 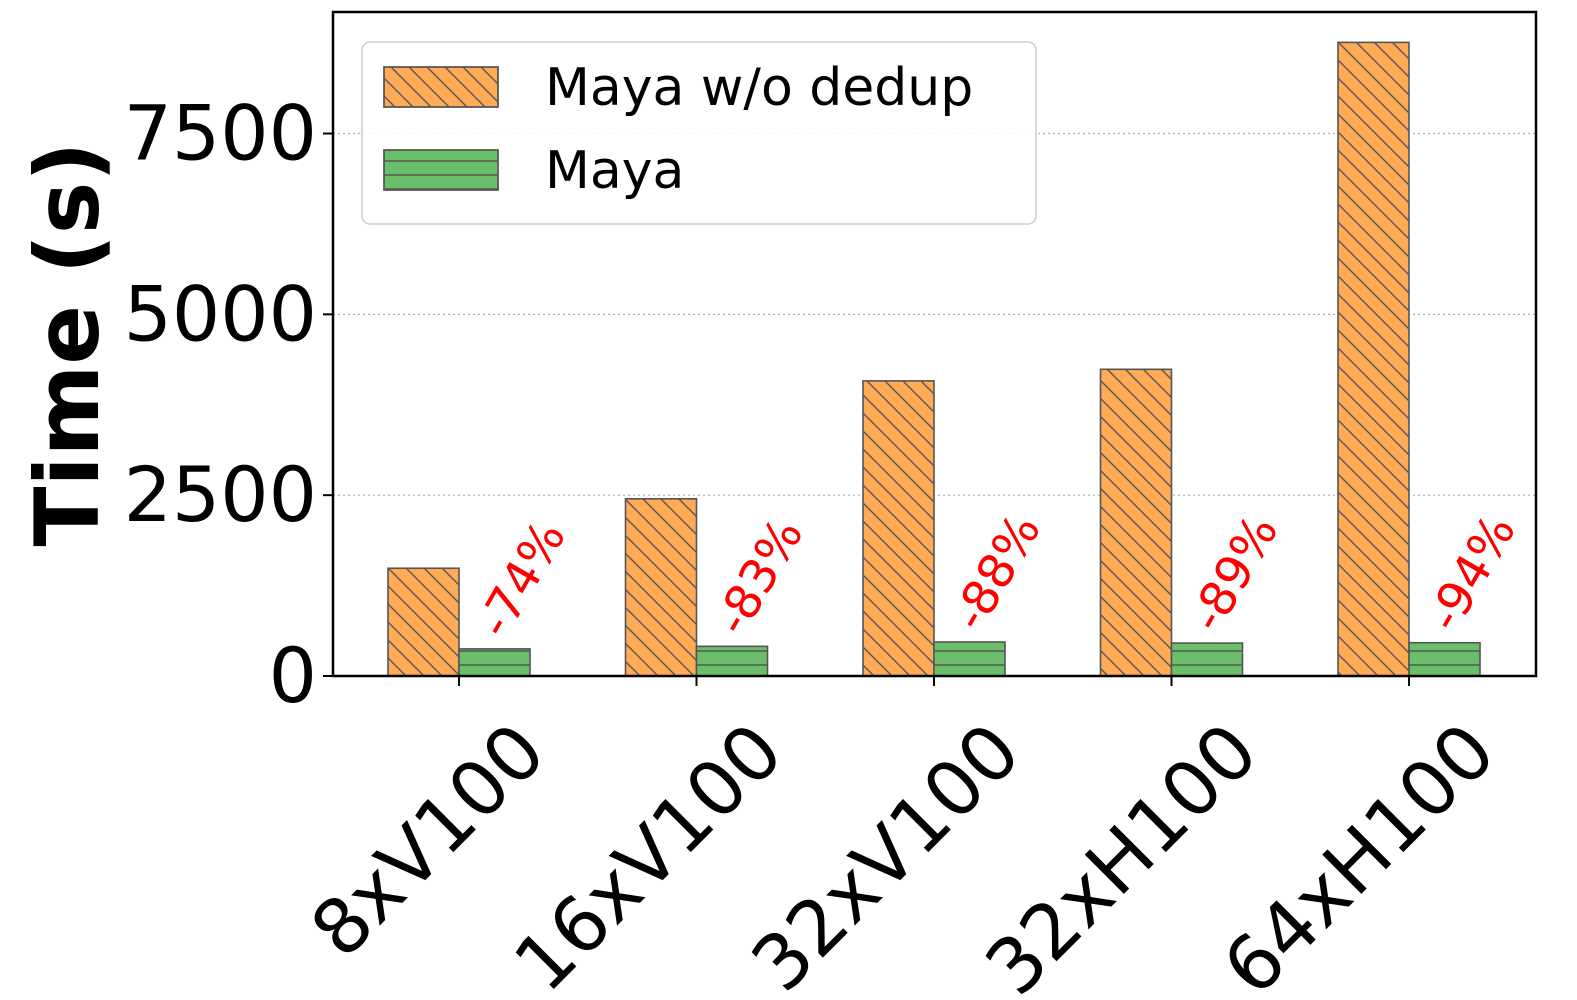 What do you see at coordinates (441, 87) in the screenshot?
I see `legend-swatch-maya-wo-dedup-hatch` at bounding box center [441, 87].